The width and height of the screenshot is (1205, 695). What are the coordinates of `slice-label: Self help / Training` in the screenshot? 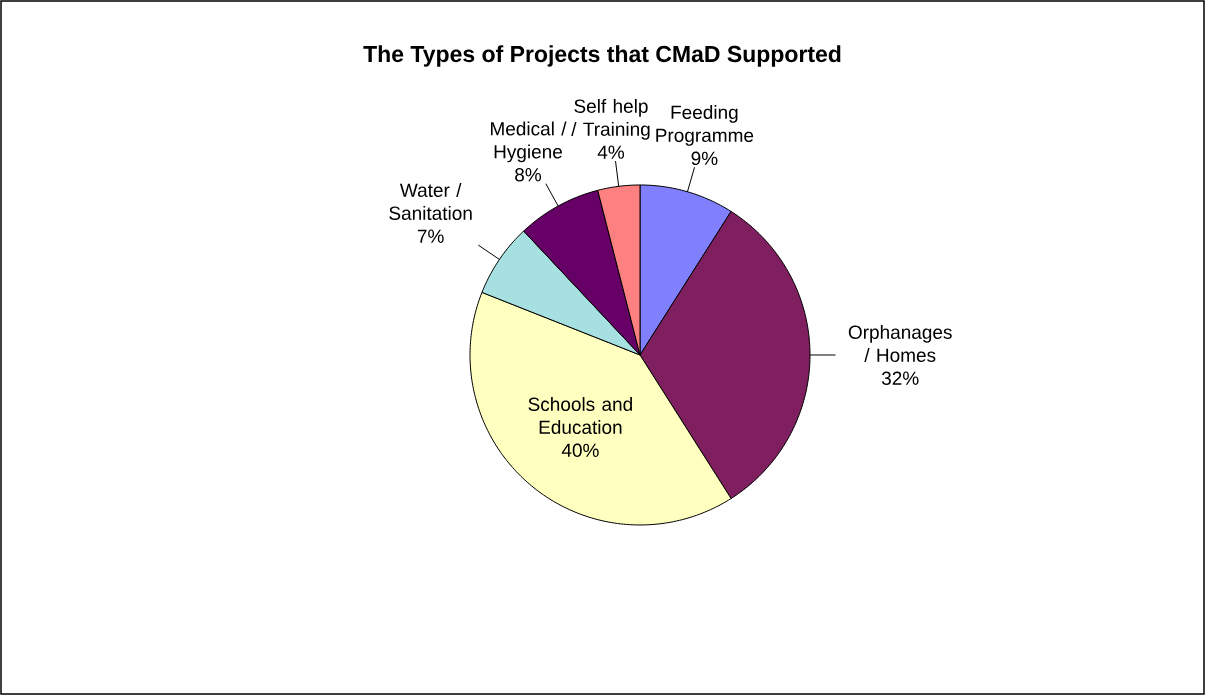 It's located at (610, 119).